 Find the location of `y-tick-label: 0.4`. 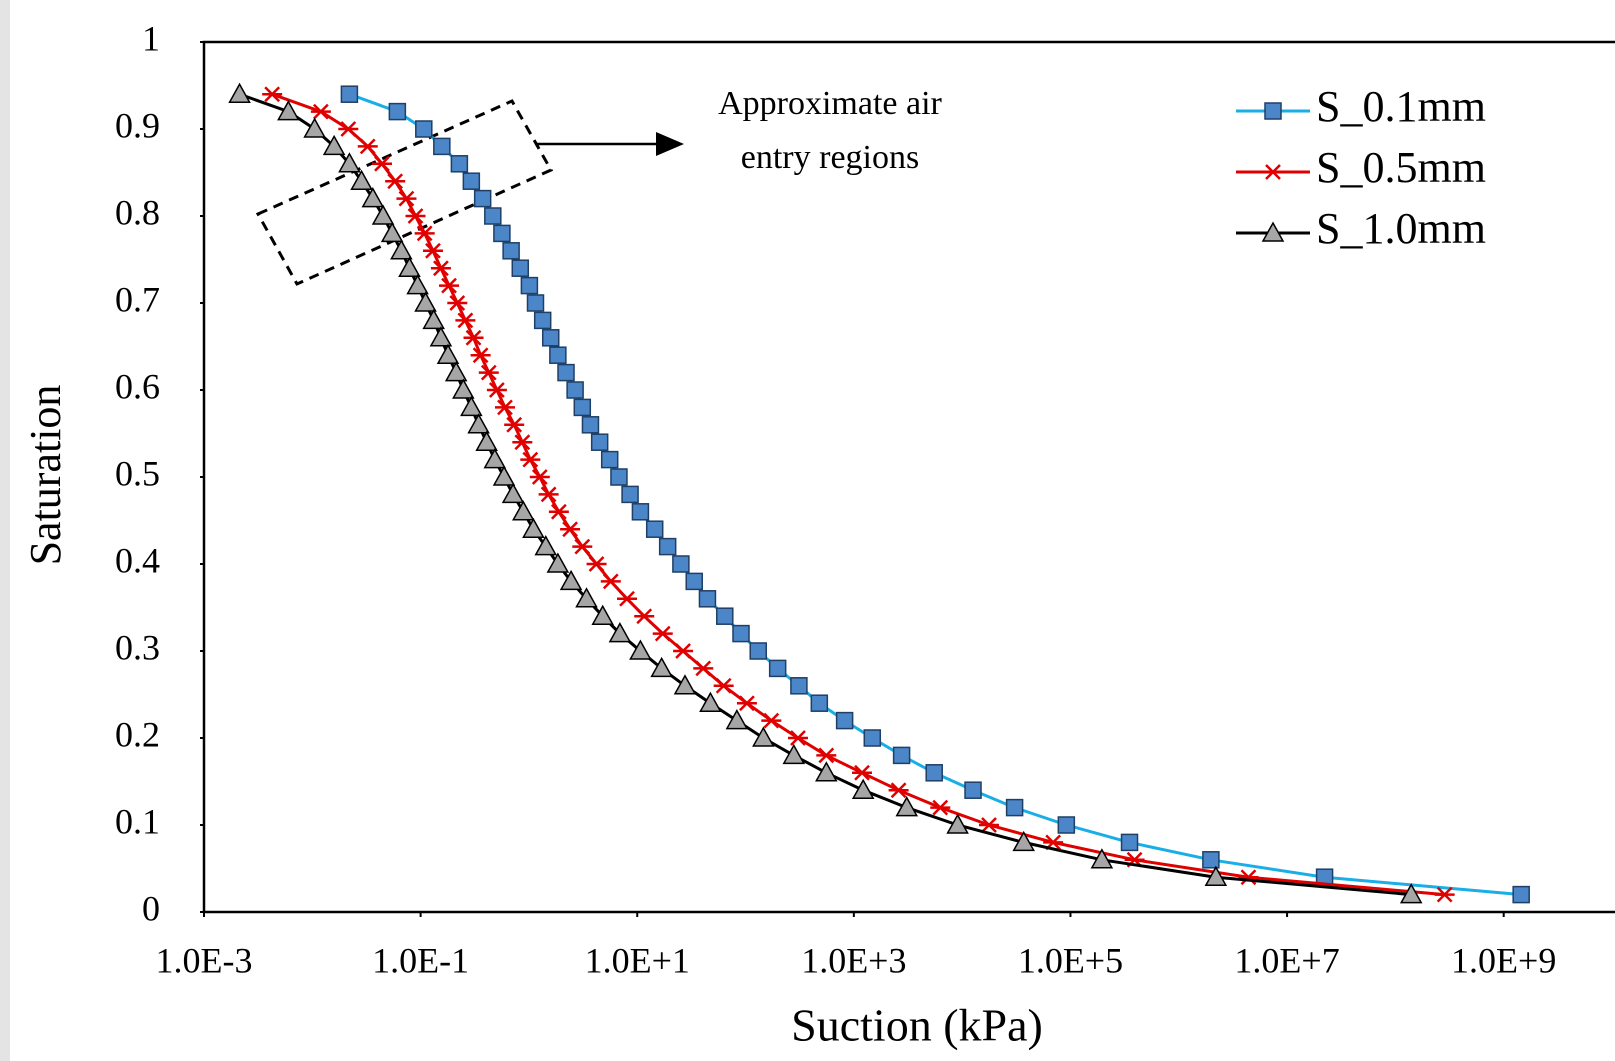

y-tick-label: 0.4 is located at coordinates (137, 560).